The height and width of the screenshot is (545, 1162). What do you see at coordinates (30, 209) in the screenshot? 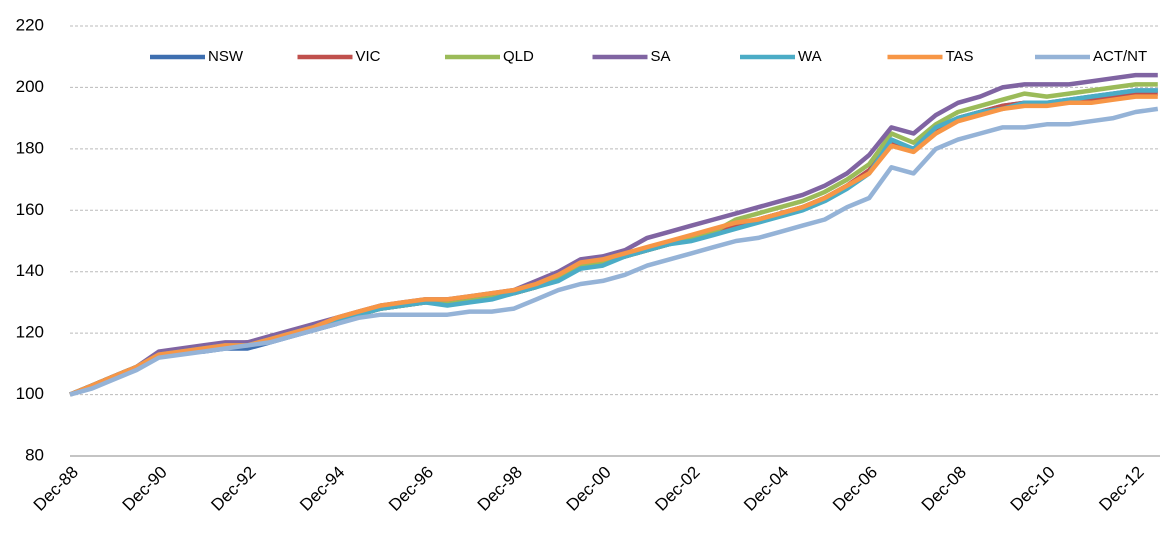
I see `y-tick-label: 160` at bounding box center [30, 209].